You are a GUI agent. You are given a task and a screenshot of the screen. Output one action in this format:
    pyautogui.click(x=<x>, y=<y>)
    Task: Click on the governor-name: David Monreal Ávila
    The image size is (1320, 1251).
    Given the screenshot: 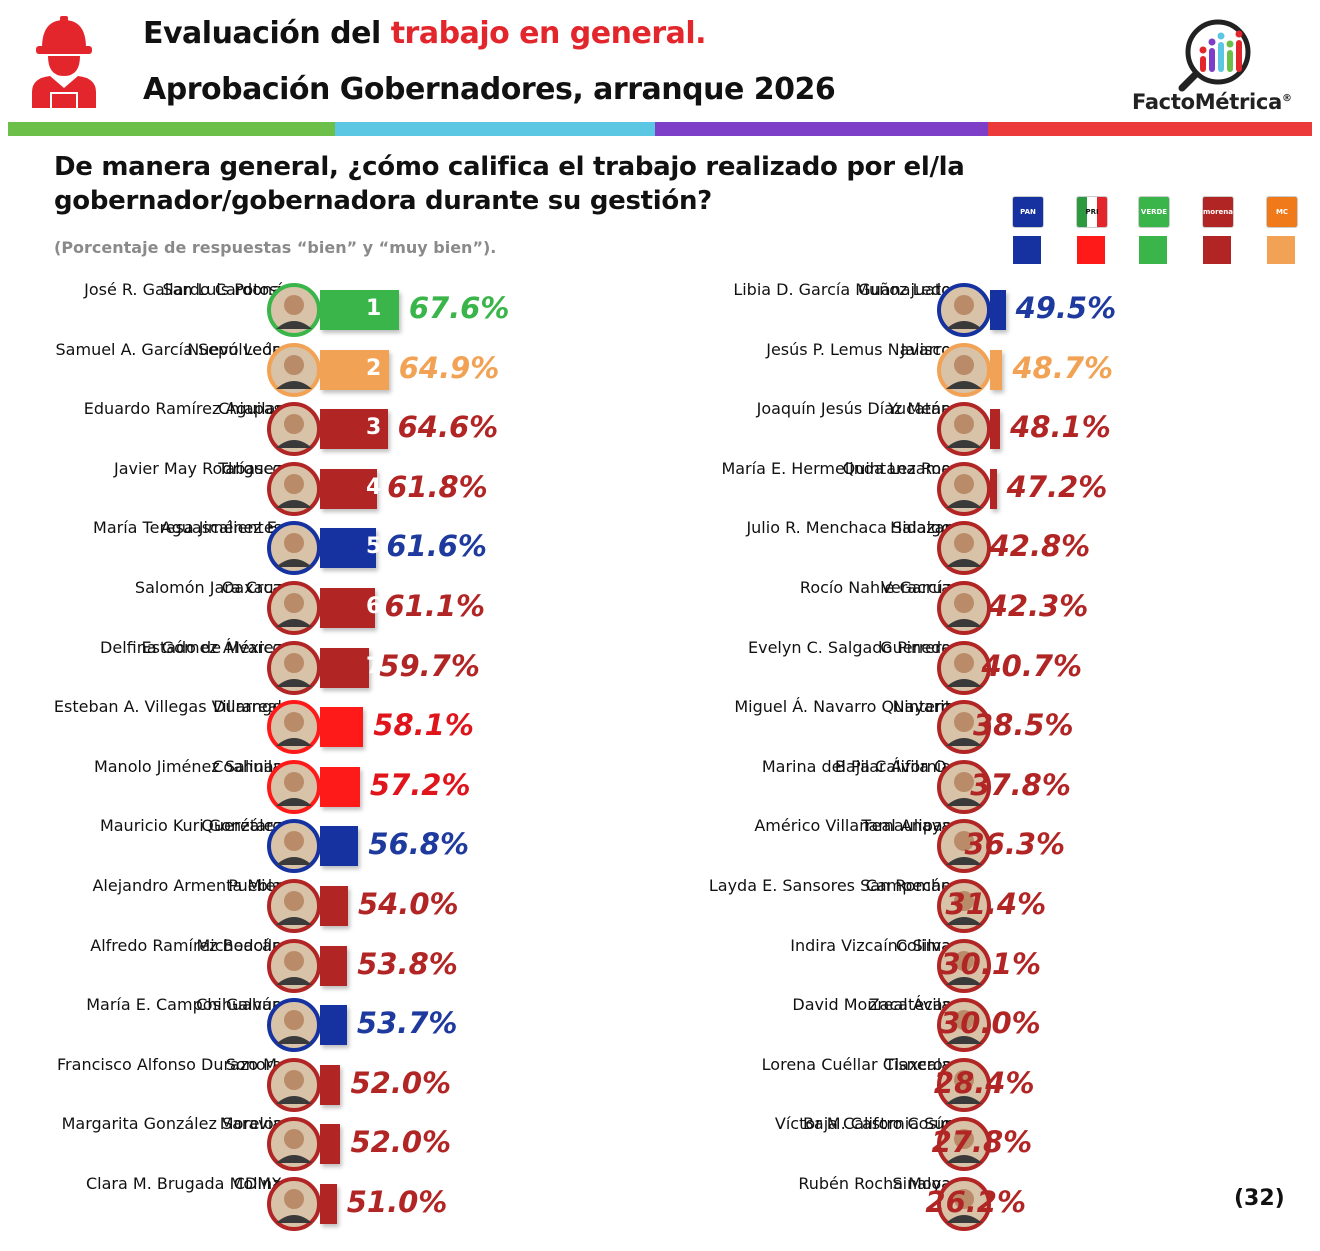 What is the action you would take?
    pyautogui.click(x=871, y=1005)
    